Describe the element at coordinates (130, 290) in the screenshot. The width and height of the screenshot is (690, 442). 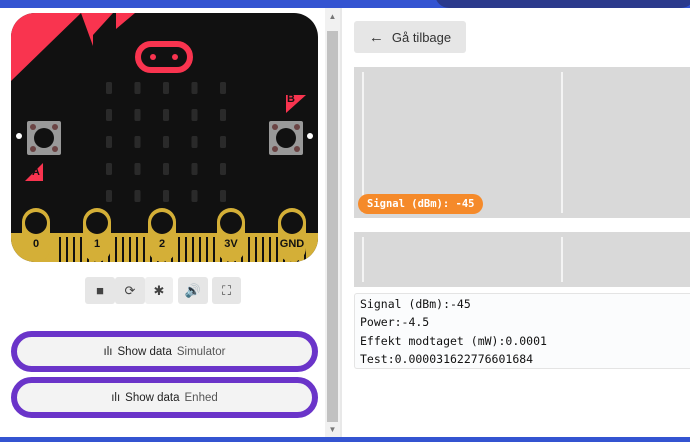
I see `restart-icon: ⟳` at that location.